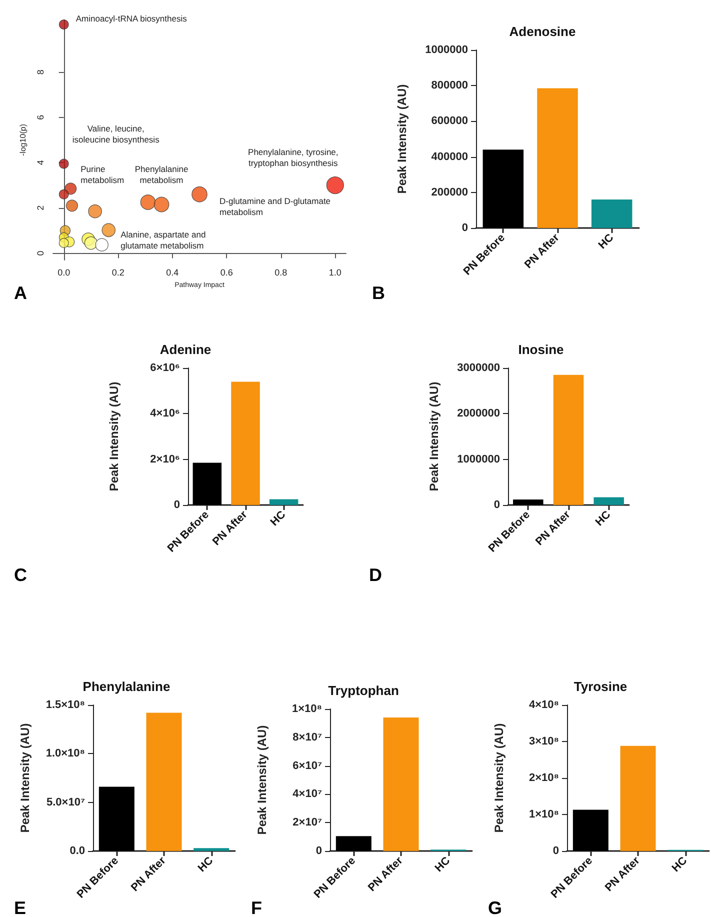 The image size is (711, 917). Describe the element at coordinates (544, 742) in the screenshot. I see `y-tick-label: 3×10⁸` at that location.